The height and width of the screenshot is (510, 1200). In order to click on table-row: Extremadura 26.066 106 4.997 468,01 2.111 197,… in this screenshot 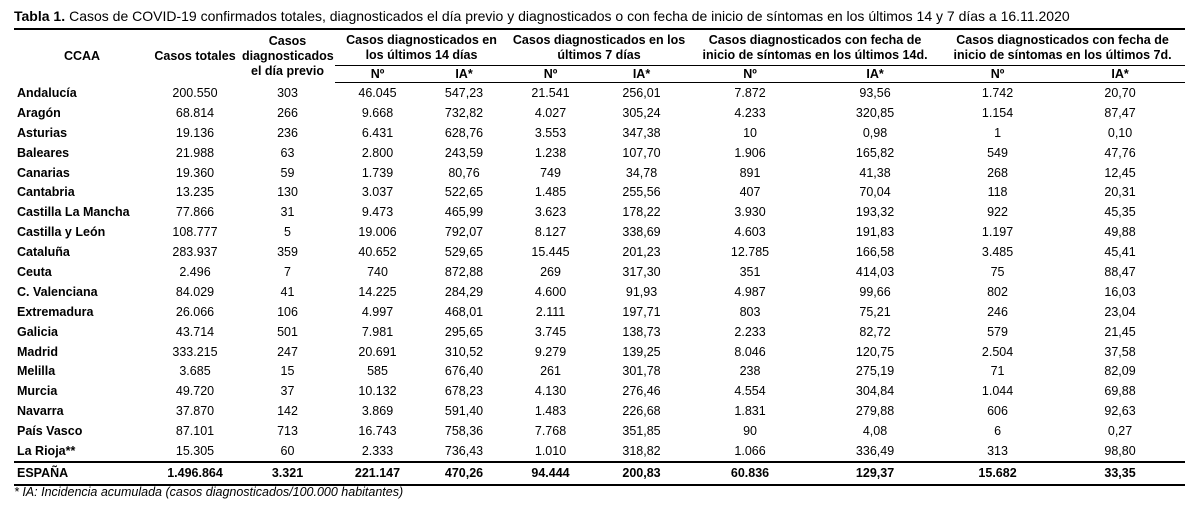, I will do `click(599, 312)`.